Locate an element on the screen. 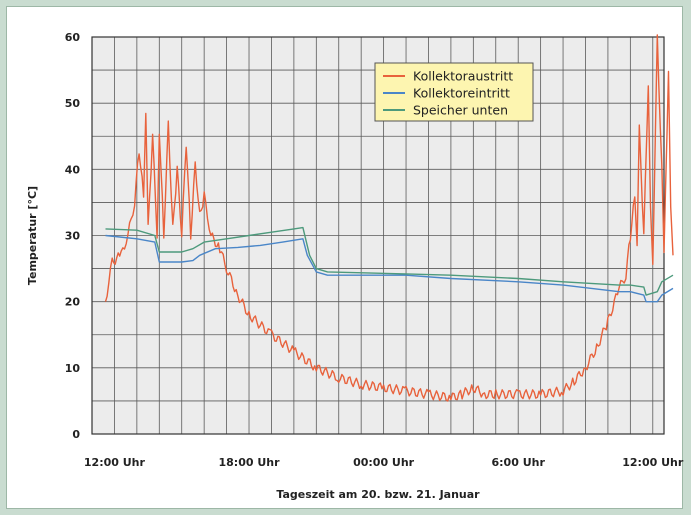  y-axis-title: Temperatur [°C] is located at coordinates (32, 235).